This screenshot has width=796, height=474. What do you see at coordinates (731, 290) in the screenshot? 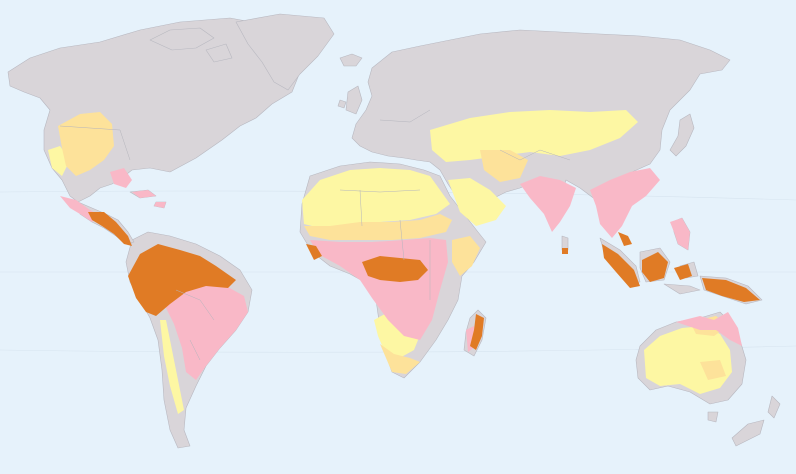
I see `zone-rainforest-new-guinea` at bounding box center [731, 290].